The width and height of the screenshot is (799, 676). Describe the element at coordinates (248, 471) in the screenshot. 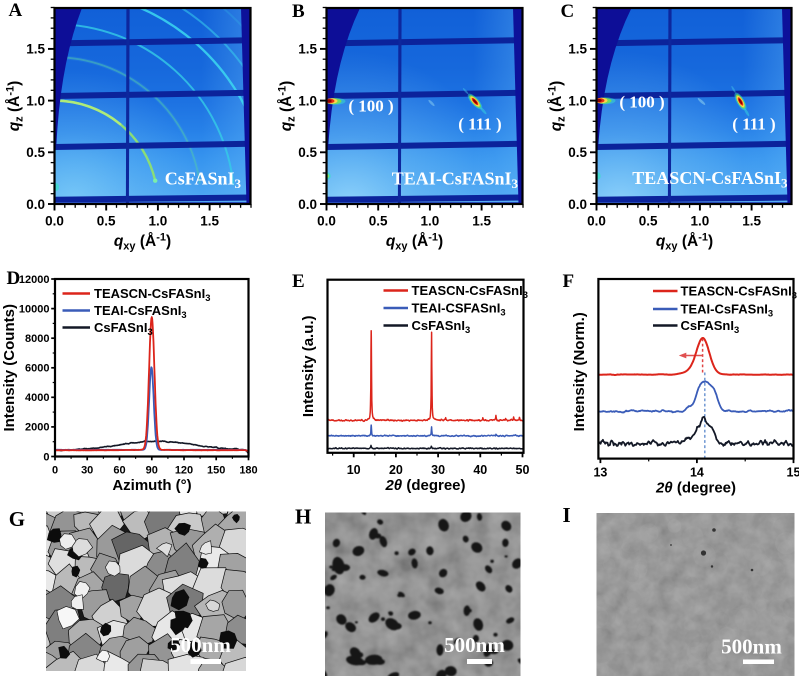

I see `svg-text: 180` at that location.